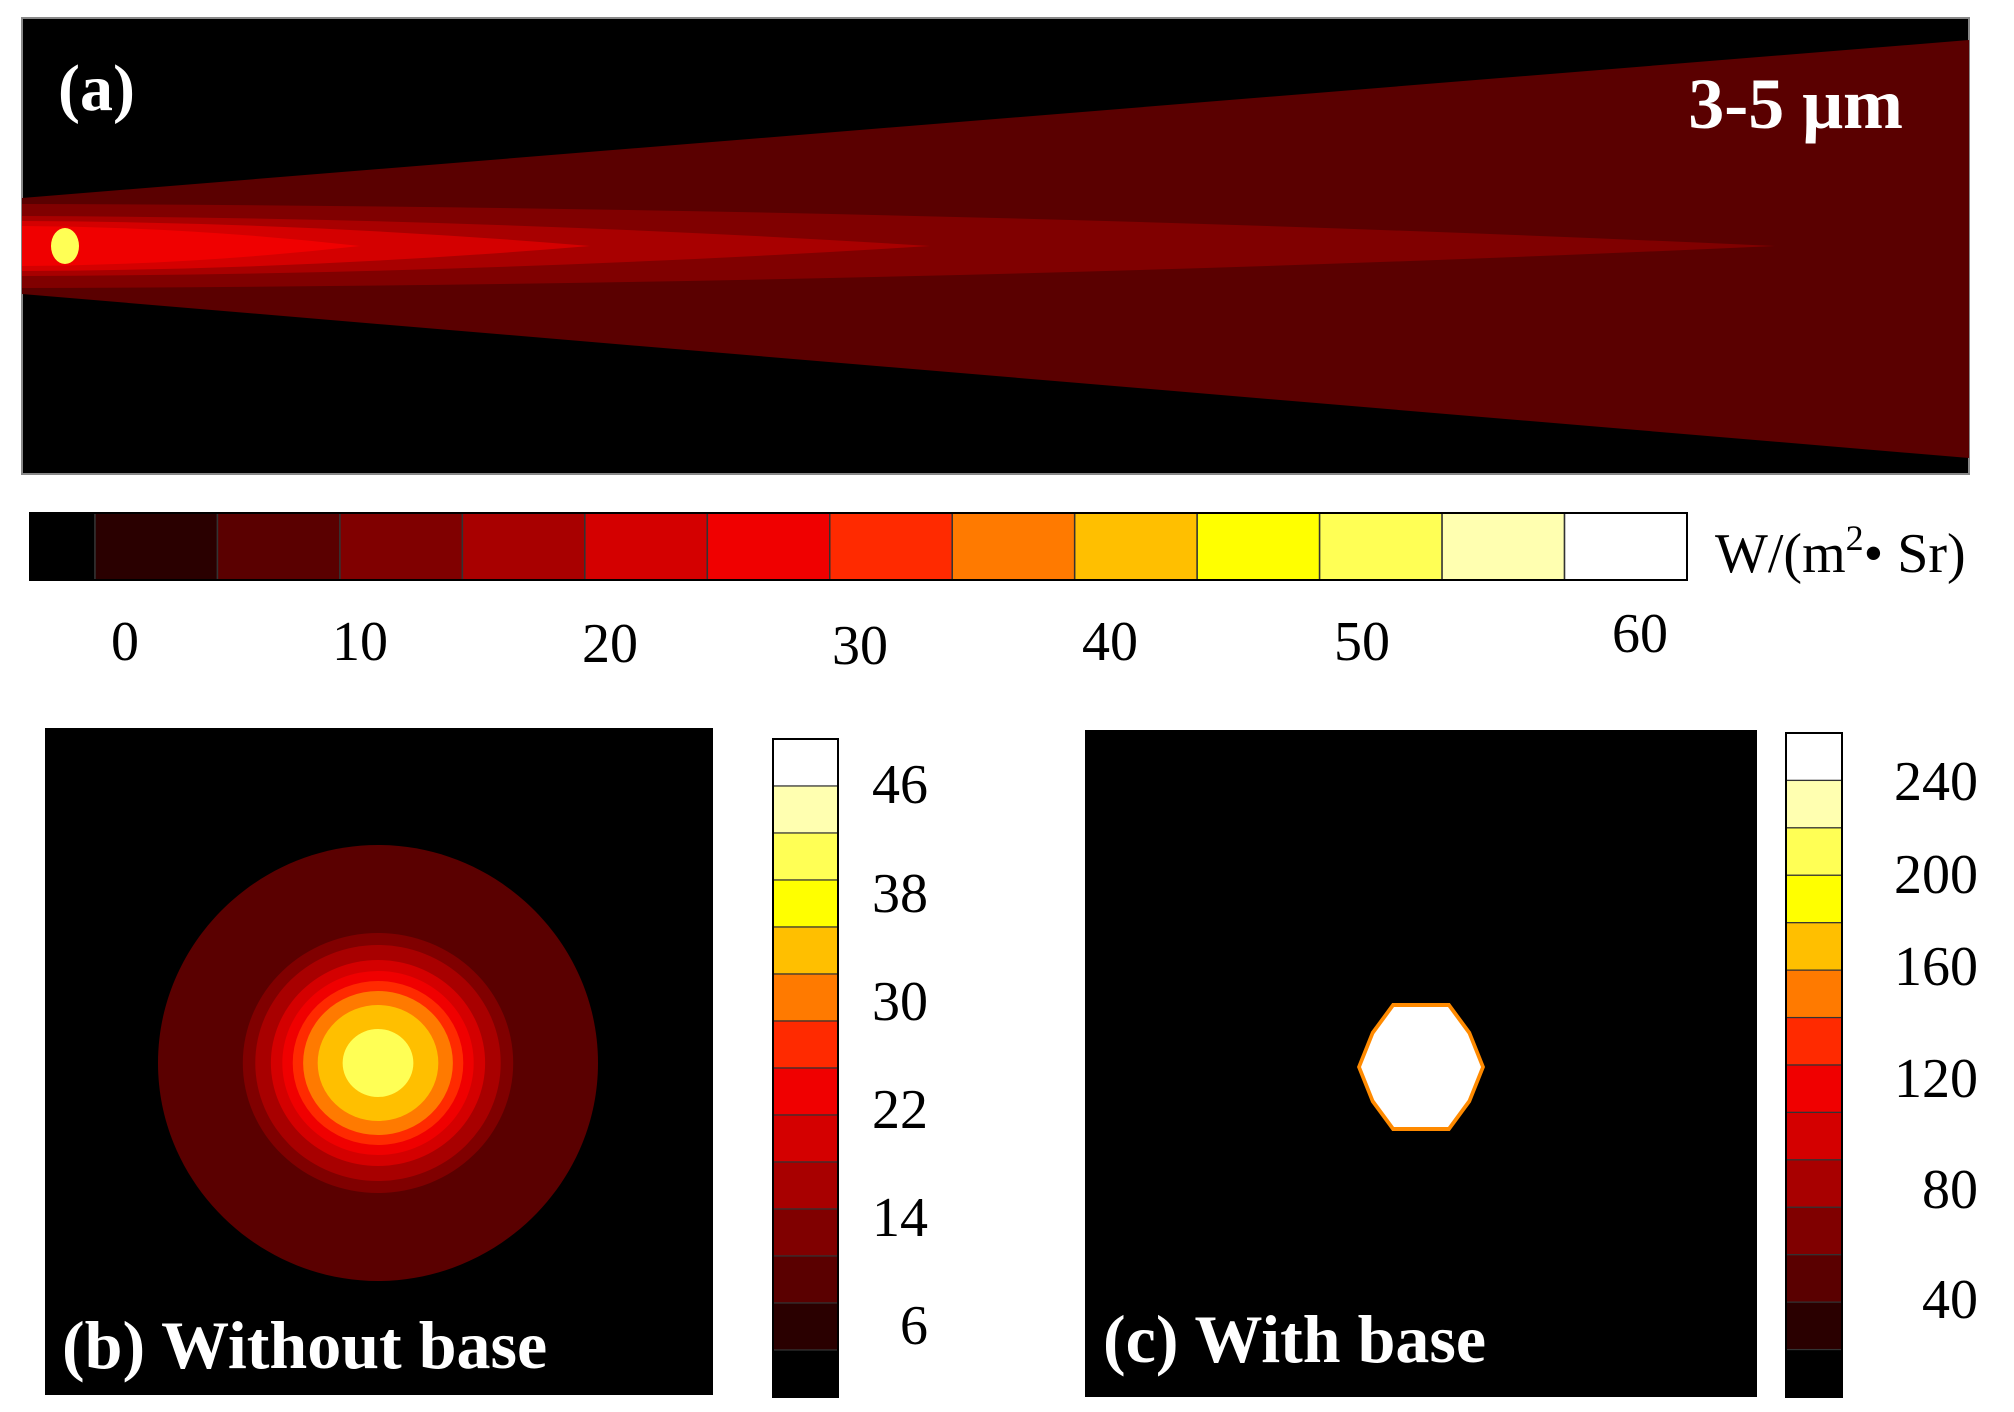  Describe the element at coordinates (360, 642) in the screenshot. I see `colorbar-tick-label: 10` at that location.